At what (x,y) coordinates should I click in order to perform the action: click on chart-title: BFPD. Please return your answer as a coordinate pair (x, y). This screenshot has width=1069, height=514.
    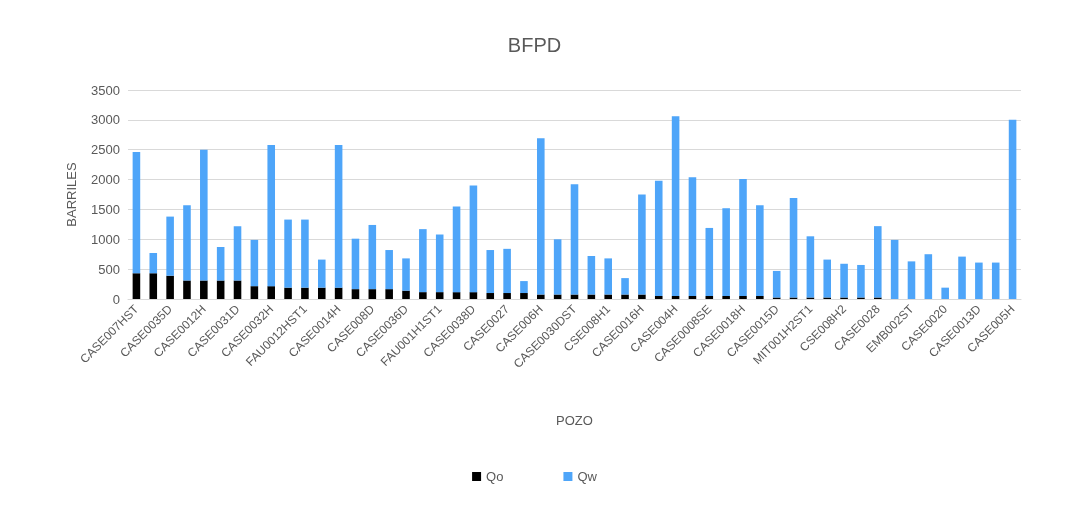
    Looking at the image, I should click on (534, 45).